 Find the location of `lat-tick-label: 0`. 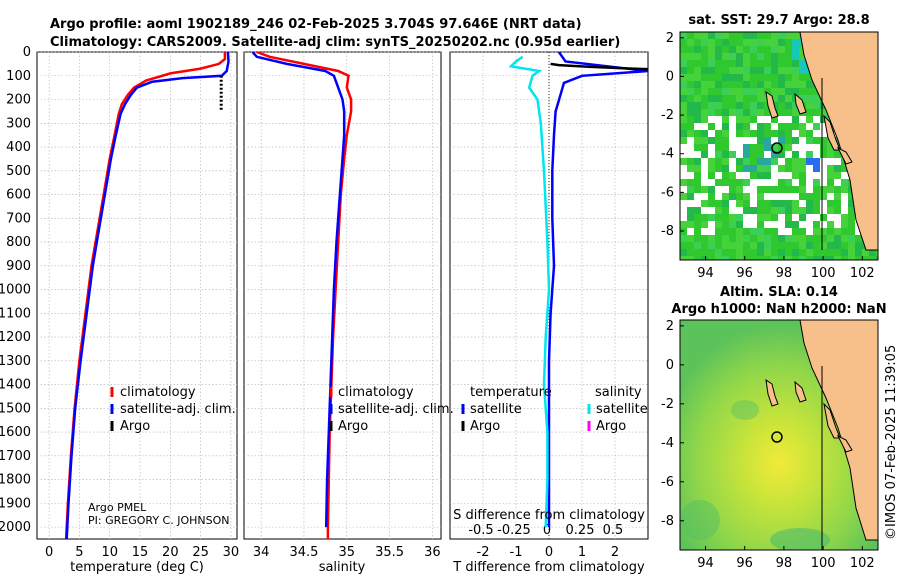

lat-tick-label: 0 is located at coordinates (670, 365).